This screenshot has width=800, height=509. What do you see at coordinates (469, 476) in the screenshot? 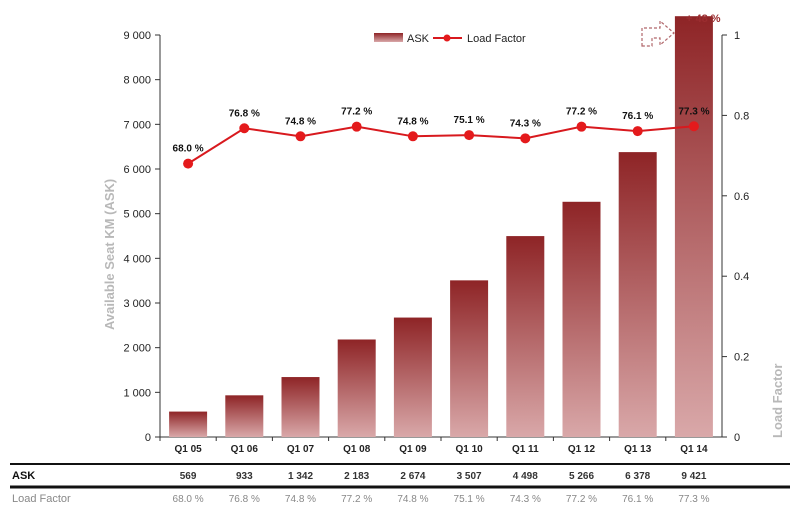
I see `table-cell-ask: 3 507` at bounding box center [469, 476].